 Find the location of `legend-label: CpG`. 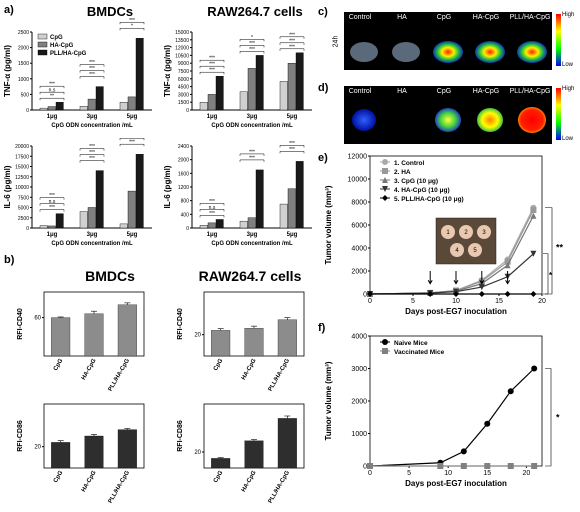

legend-label: CpG is located at coordinates (56, 38).